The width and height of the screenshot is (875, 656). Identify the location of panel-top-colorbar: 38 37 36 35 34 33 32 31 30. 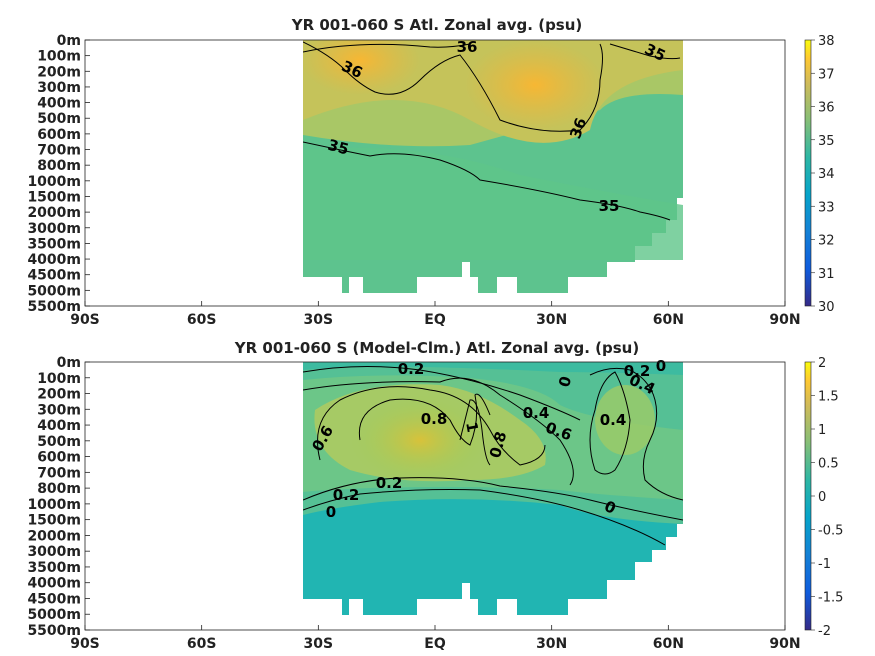
(819, 174).